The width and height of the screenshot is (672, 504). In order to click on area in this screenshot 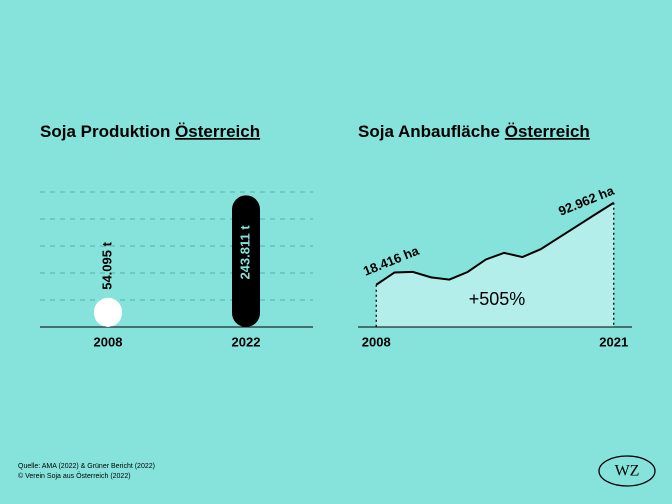, I will do `click(495, 264)`.